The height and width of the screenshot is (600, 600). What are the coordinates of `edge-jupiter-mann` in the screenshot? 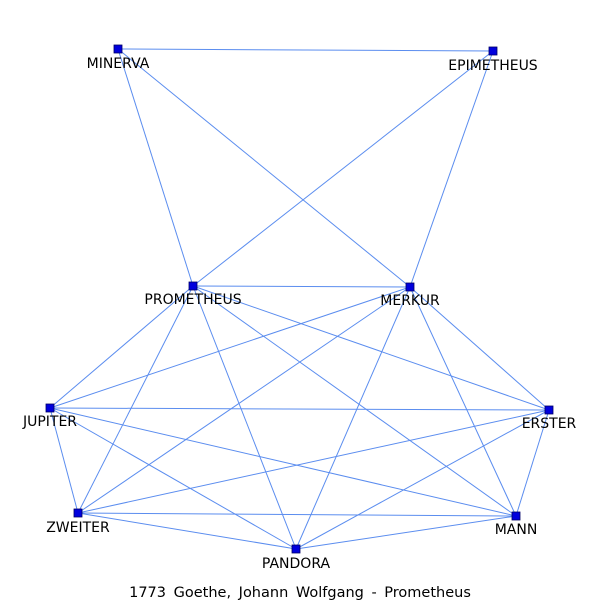 It's located at (283, 462).